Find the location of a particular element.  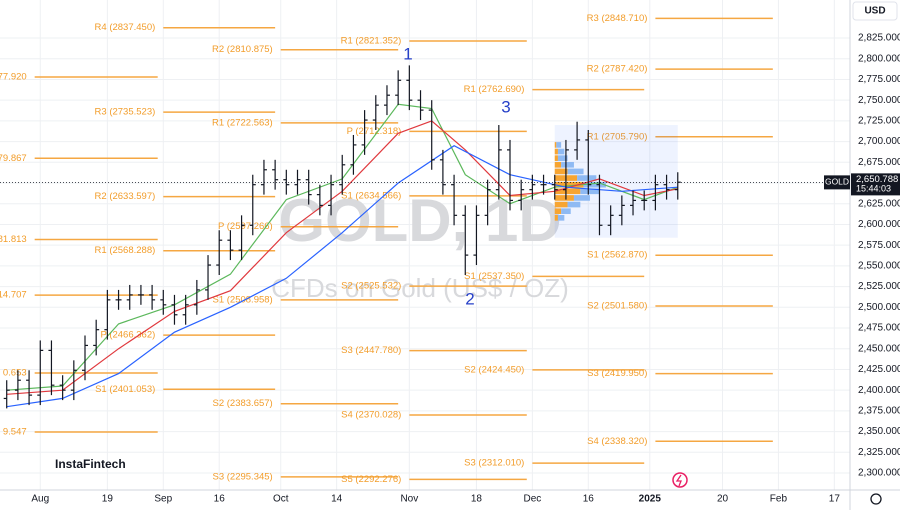

currency-label: USD is located at coordinates (874, 11).